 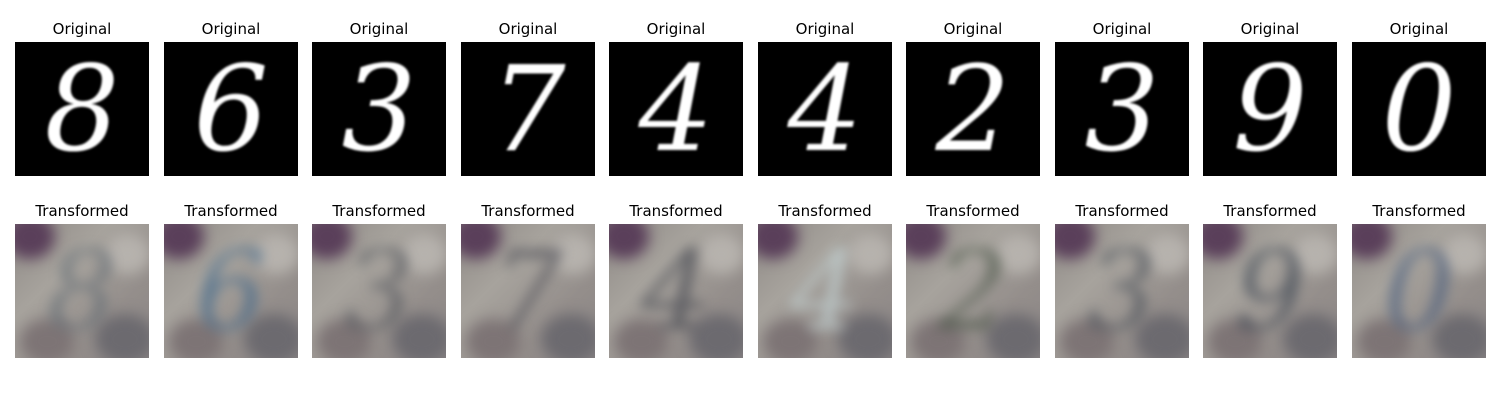 I want to click on digit-stroke: 2, so click(x=973, y=109).